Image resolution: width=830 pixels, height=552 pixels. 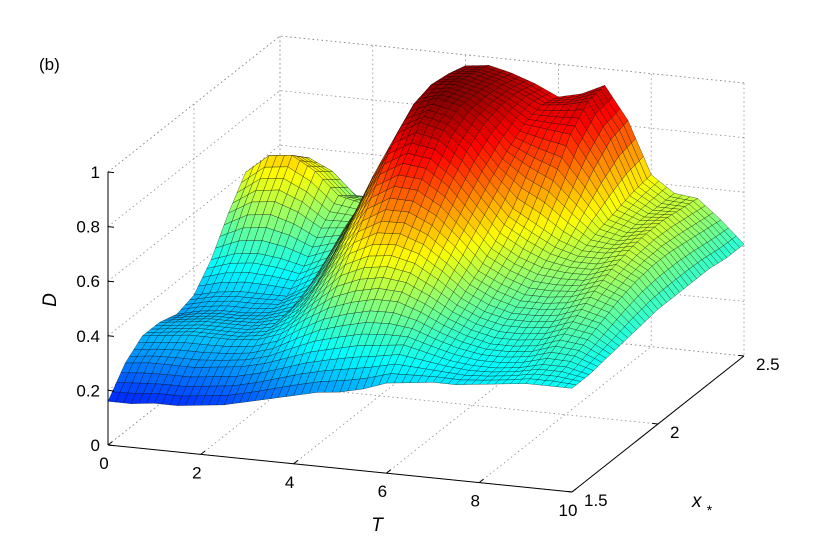 I want to click on y-axis-label-text: x, so click(x=697, y=501).